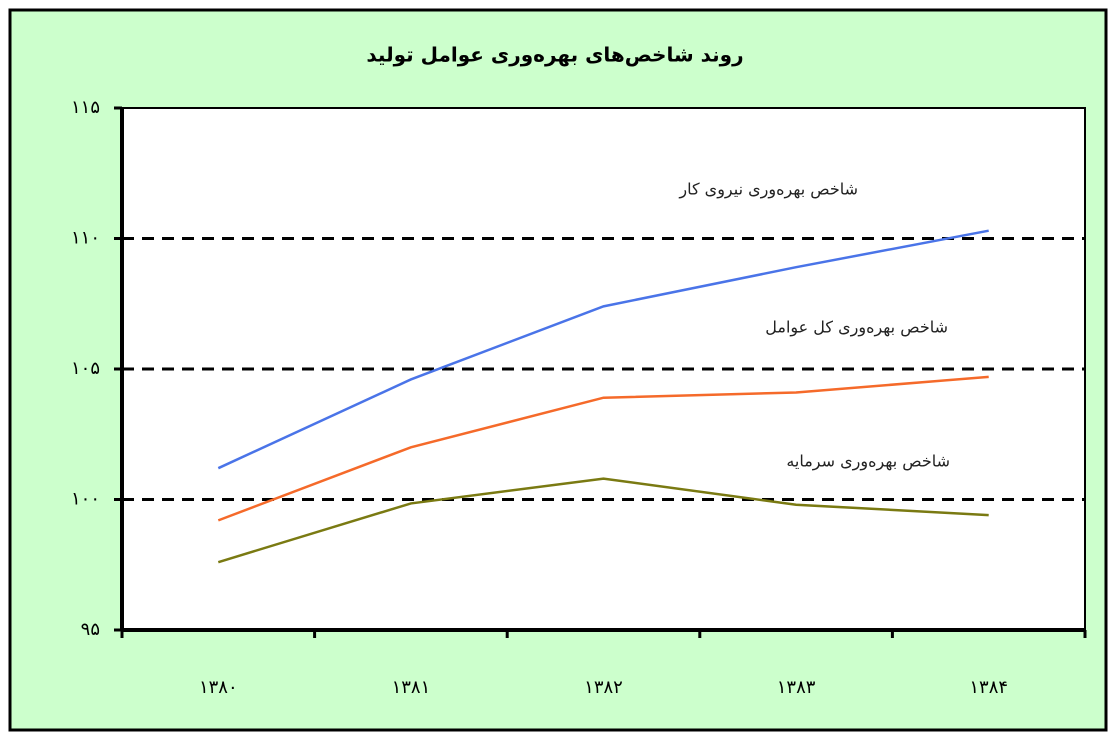  What do you see at coordinates (603, 687) in the screenshot?
I see `x-tick-label: ۱۳۸۲` at bounding box center [603, 687].